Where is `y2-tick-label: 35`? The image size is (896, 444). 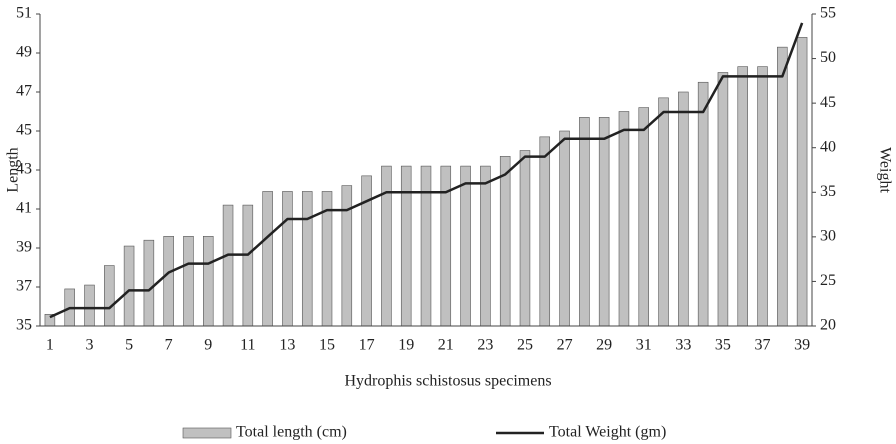 y2-tick-label: 35 is located at coordinates (828, 191).